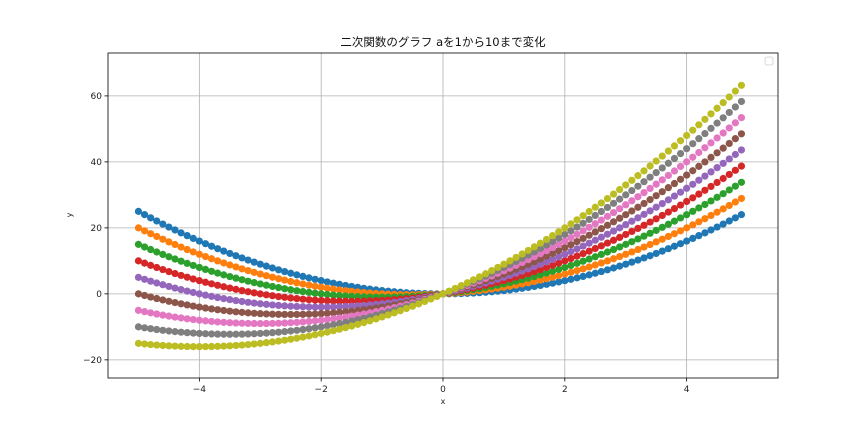 The height and width of the screenshot is (432, 864). What do you see at coordinates (200, 390) in the screenshot?
I see `x-tick-label: −4` at bounding box center [200, 390].